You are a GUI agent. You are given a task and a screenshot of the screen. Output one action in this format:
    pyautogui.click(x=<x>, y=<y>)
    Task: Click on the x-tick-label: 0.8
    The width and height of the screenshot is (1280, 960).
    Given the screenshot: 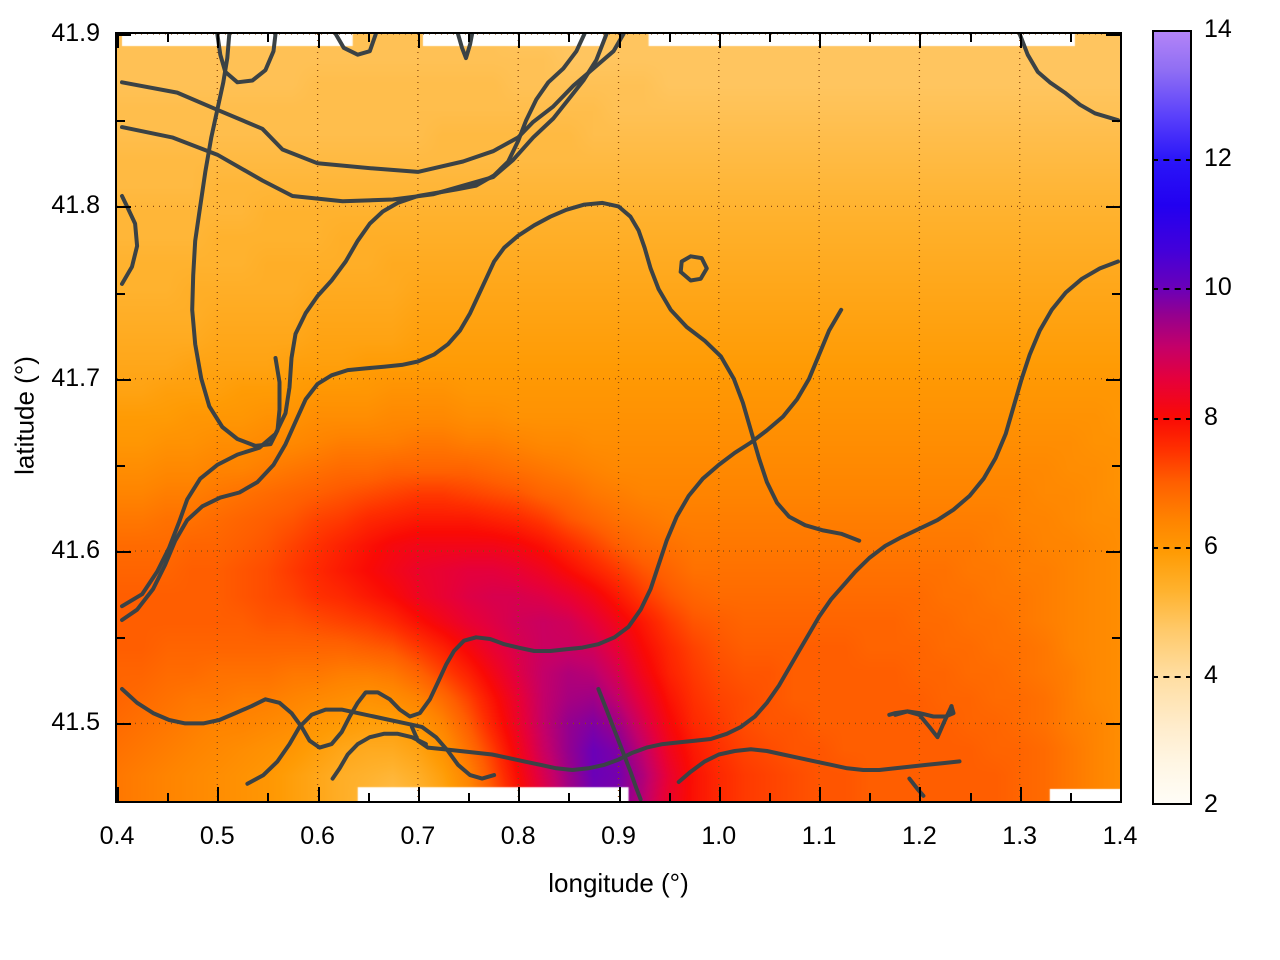 What is the action you would take?
    pyautogui.click(x=518, y=836)
    